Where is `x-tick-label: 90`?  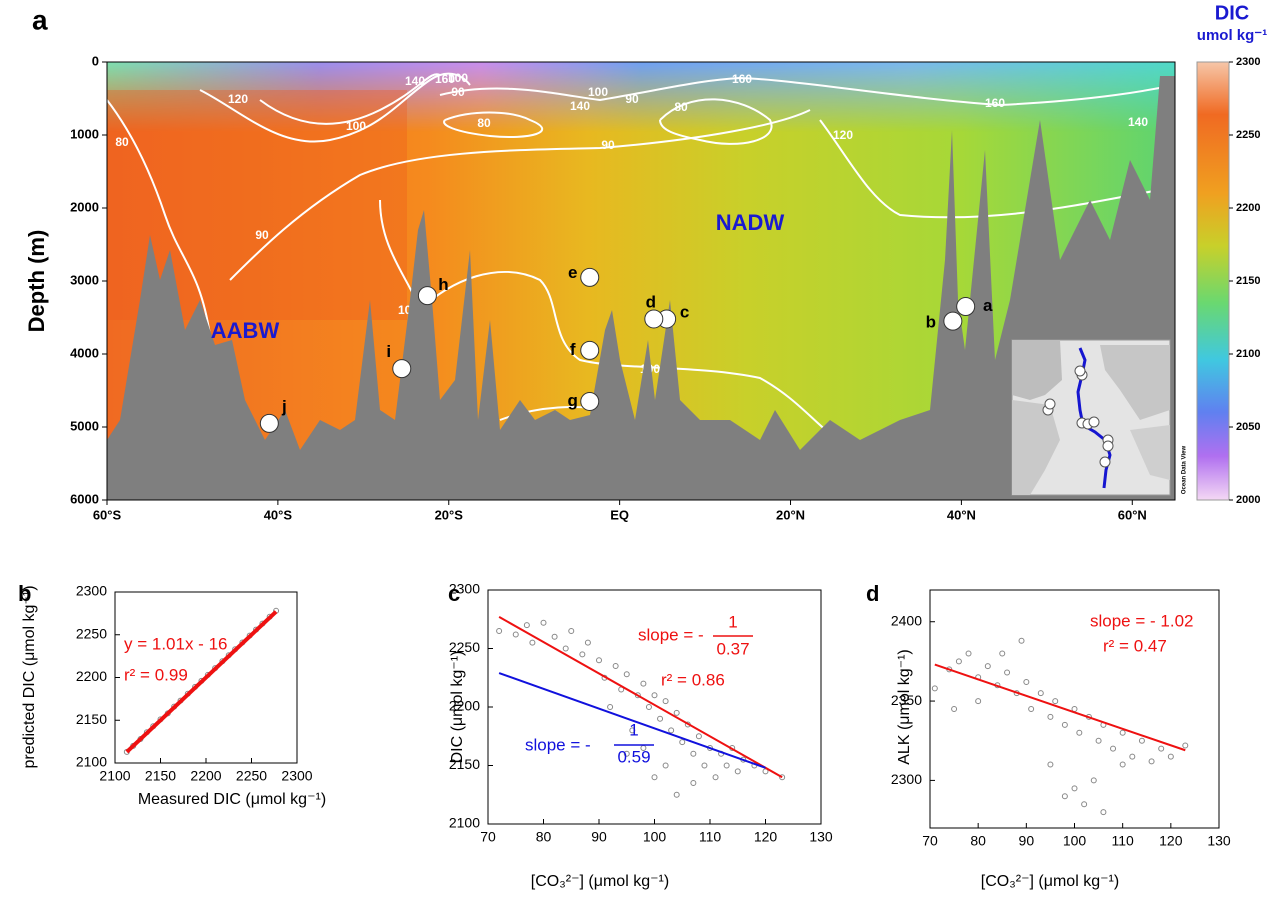 x-tick-label: 90 is located at coordinates (599, 837).